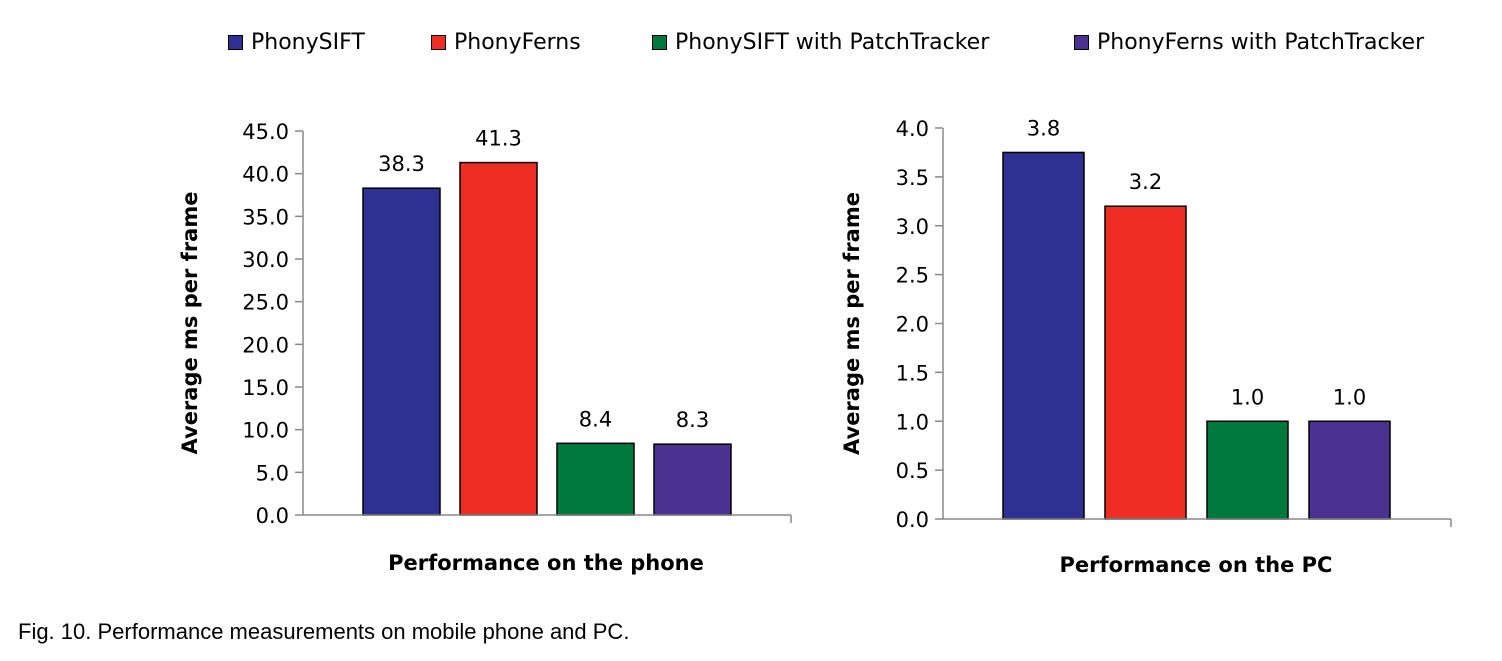  I want to click on data-label-2: 3.2, so click(1145, 182).